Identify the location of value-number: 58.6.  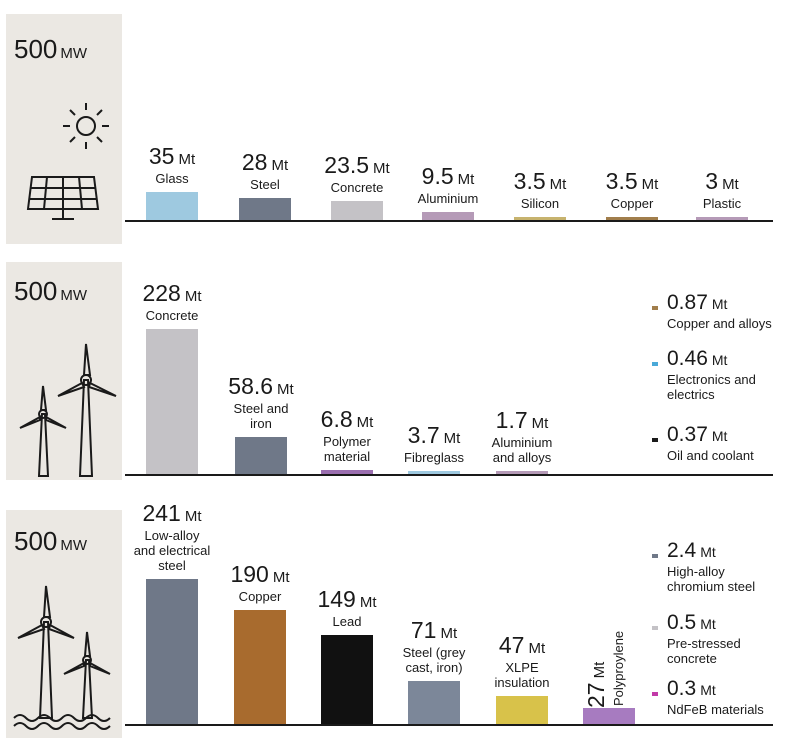
(251, 385).